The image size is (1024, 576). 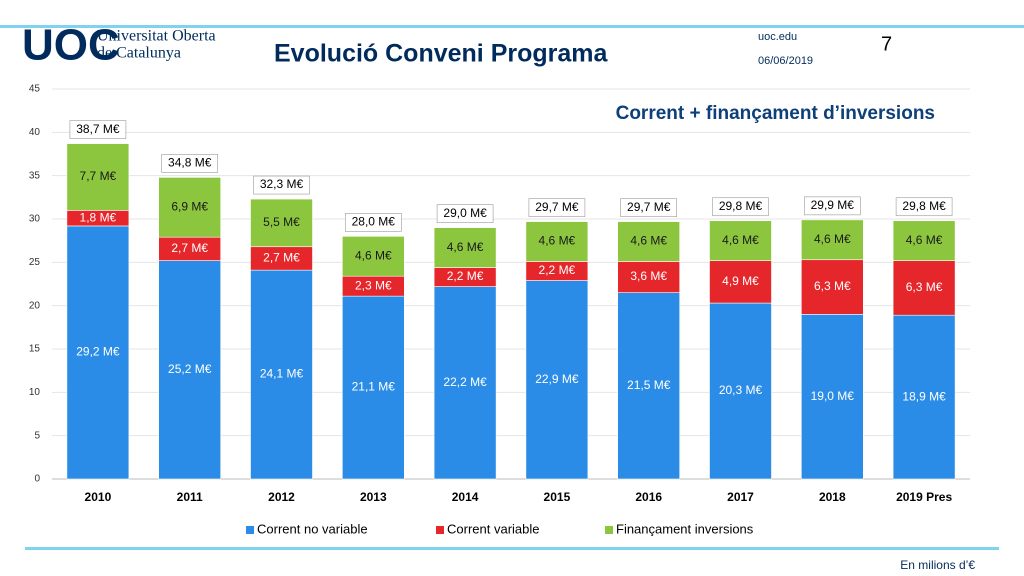 I want to click on x-tick-label: 2015, so click(x=557, y=497).